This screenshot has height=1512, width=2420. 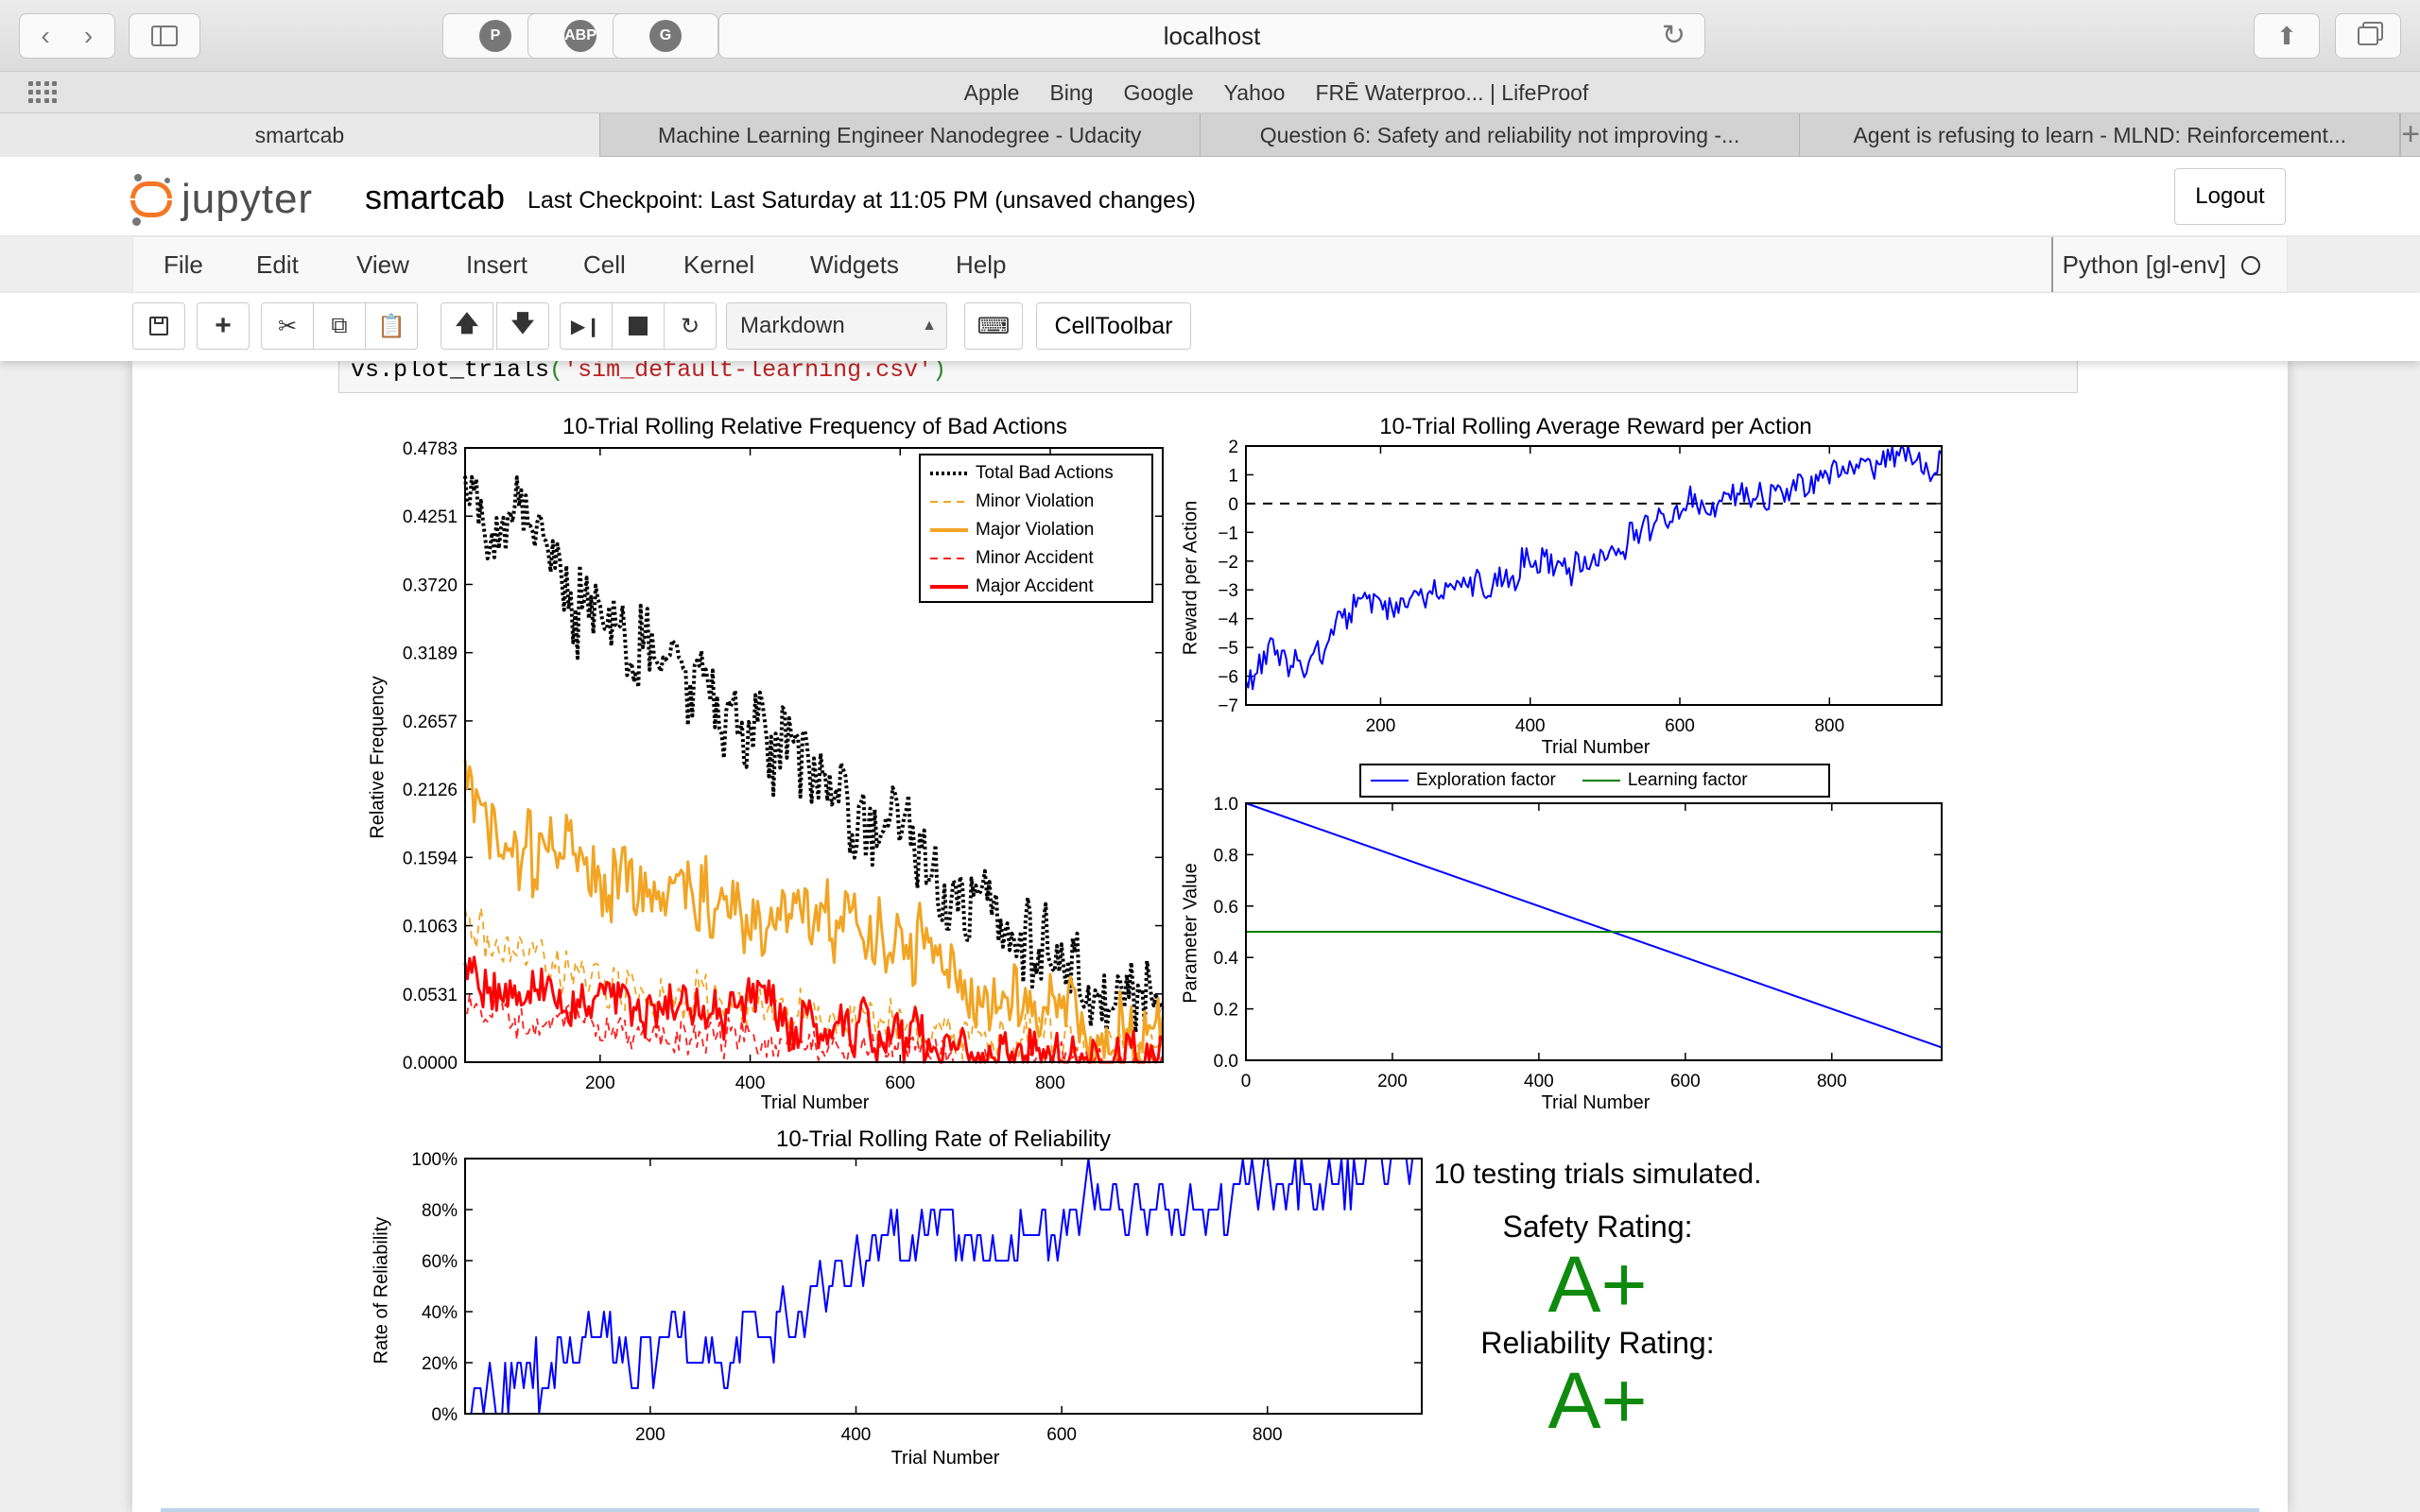 I want to click on copy-button: ⧉, so click(x=339, y=326).